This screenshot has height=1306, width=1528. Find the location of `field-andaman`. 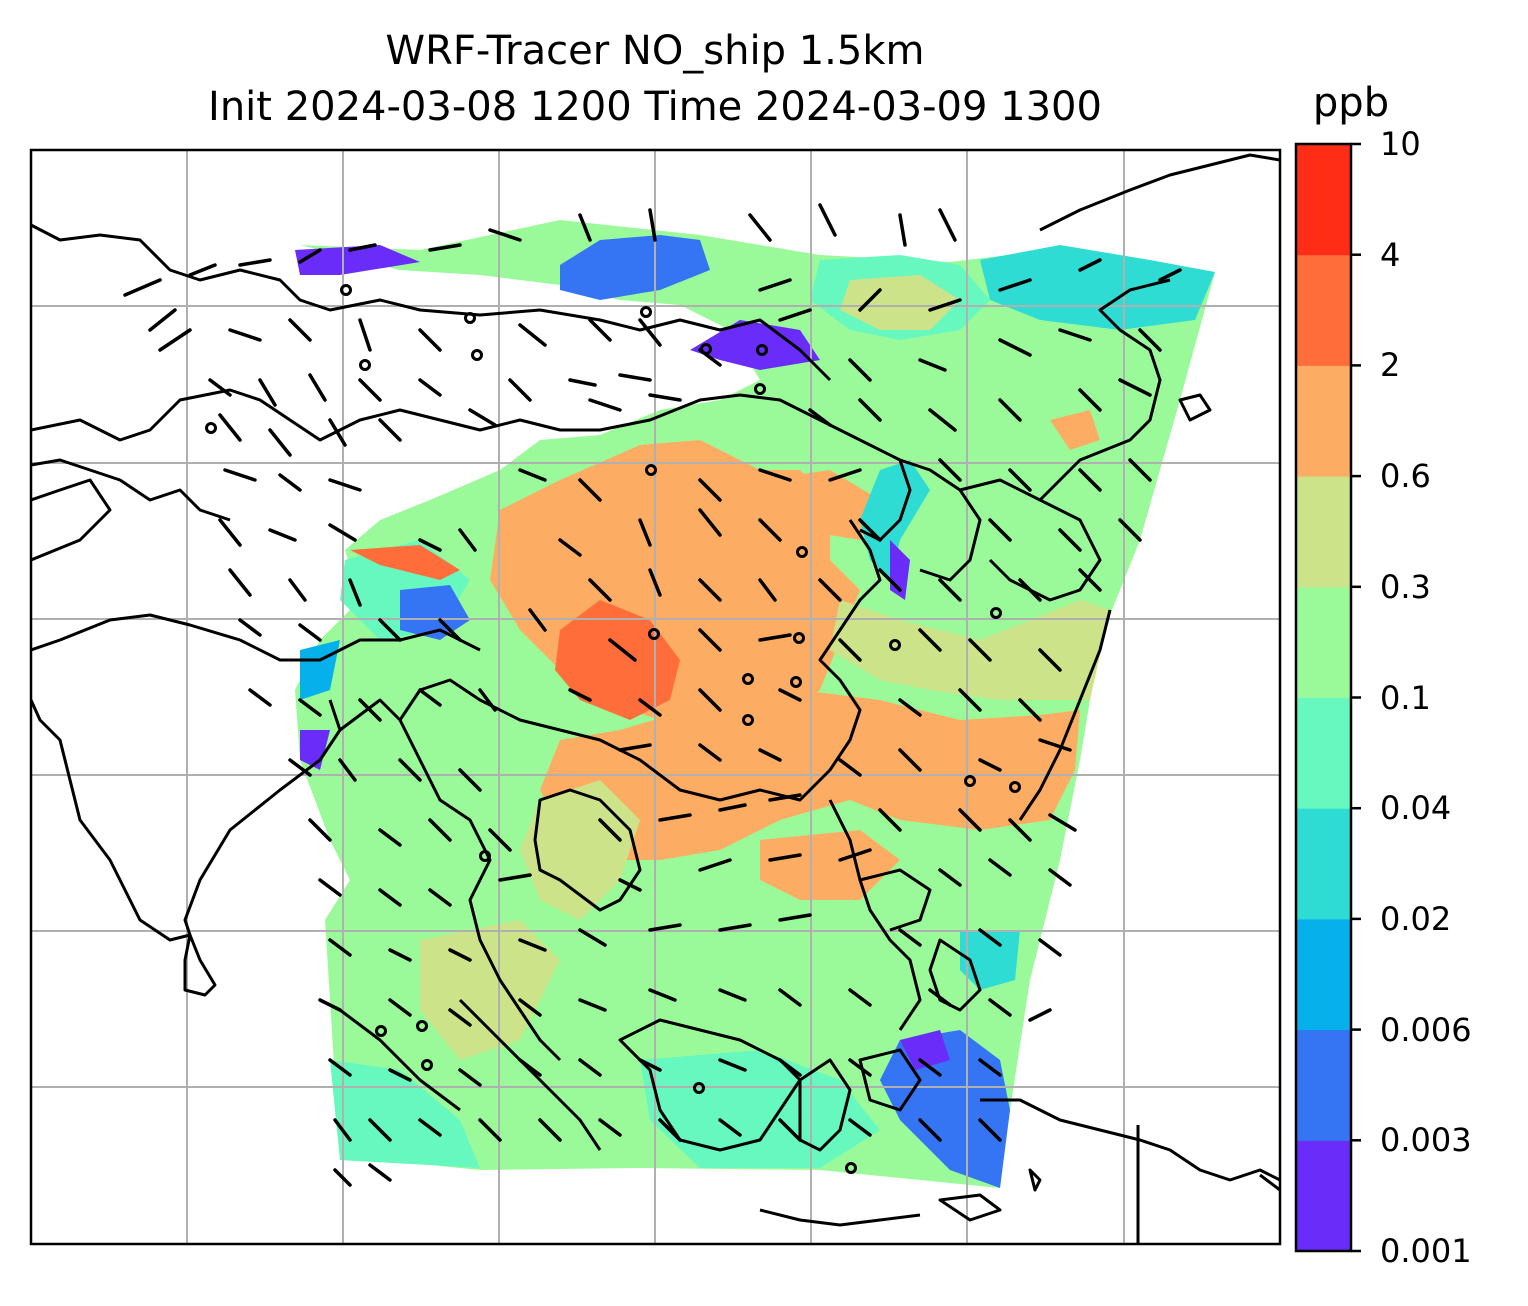

field-andaman is located at coordinates (490, 990).